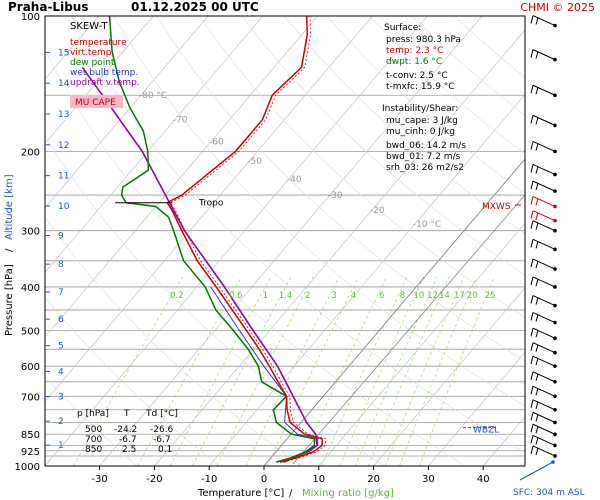 This screenshot has height=500, width=600. I want to click on mxws-label: MXWS, so click(496, 207).